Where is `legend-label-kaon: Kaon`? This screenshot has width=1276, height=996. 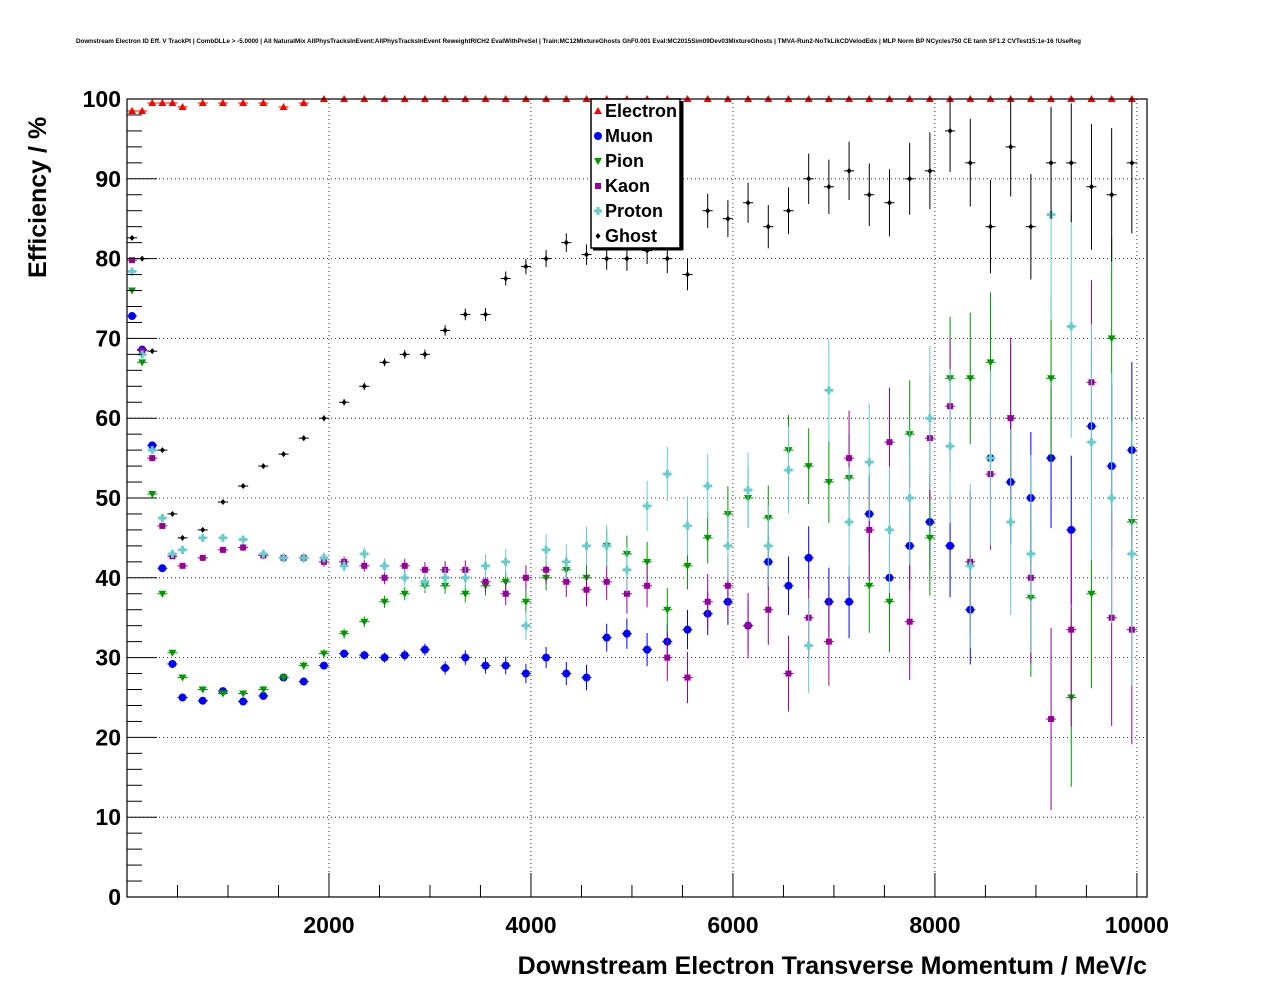
legend-label-kaon: Kaon is located at coordinates (627, 186).